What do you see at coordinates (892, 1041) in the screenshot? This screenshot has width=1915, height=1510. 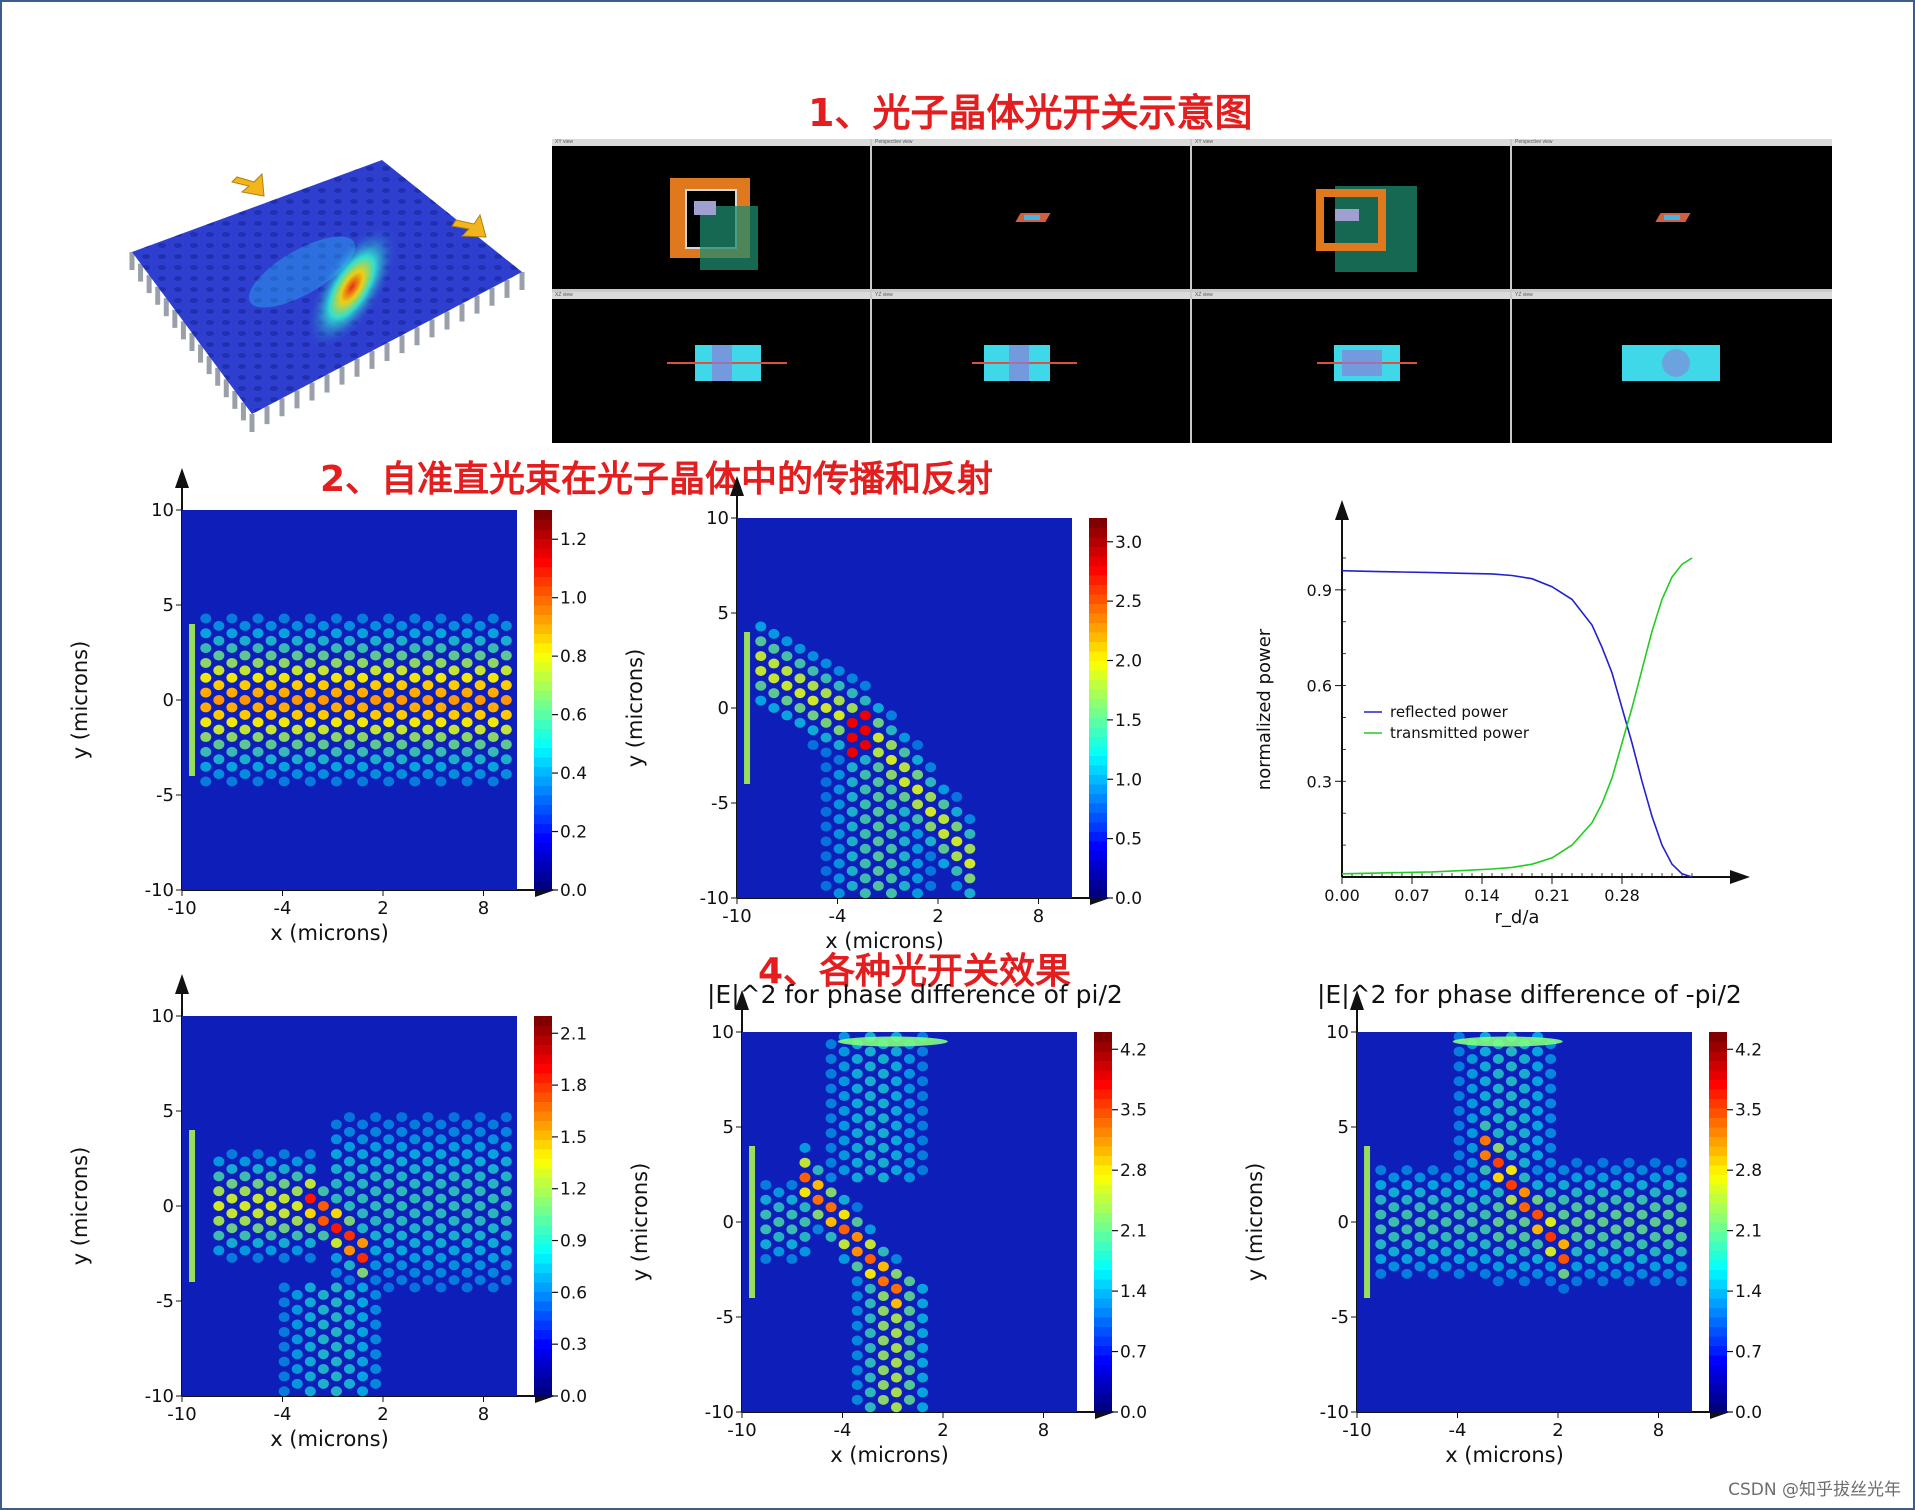 I see `top-monitor-glow` at bounding box center [892, 1041].